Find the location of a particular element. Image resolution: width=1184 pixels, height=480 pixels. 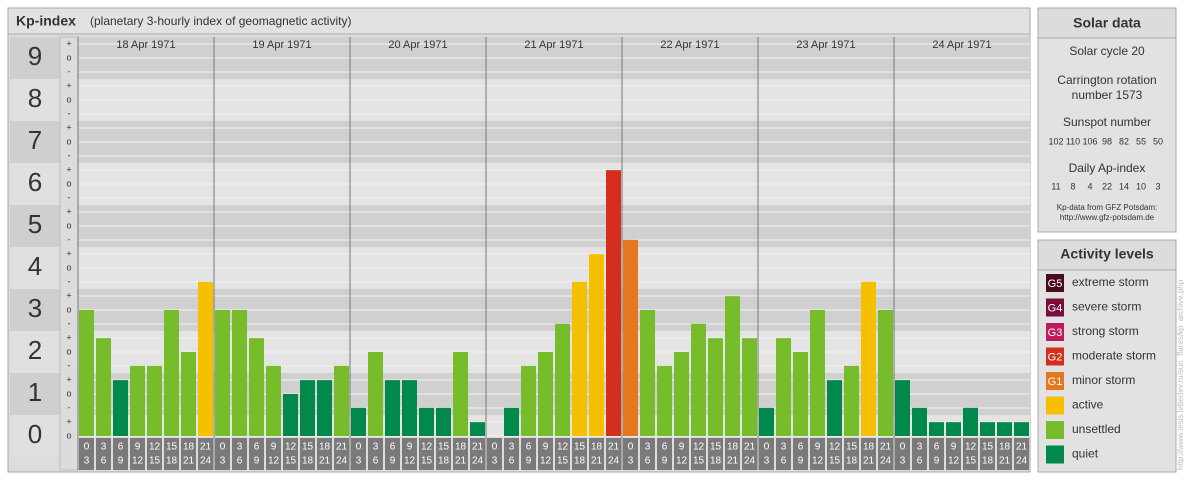

level-label: extreme storm is located at coordinates (1110, 282).